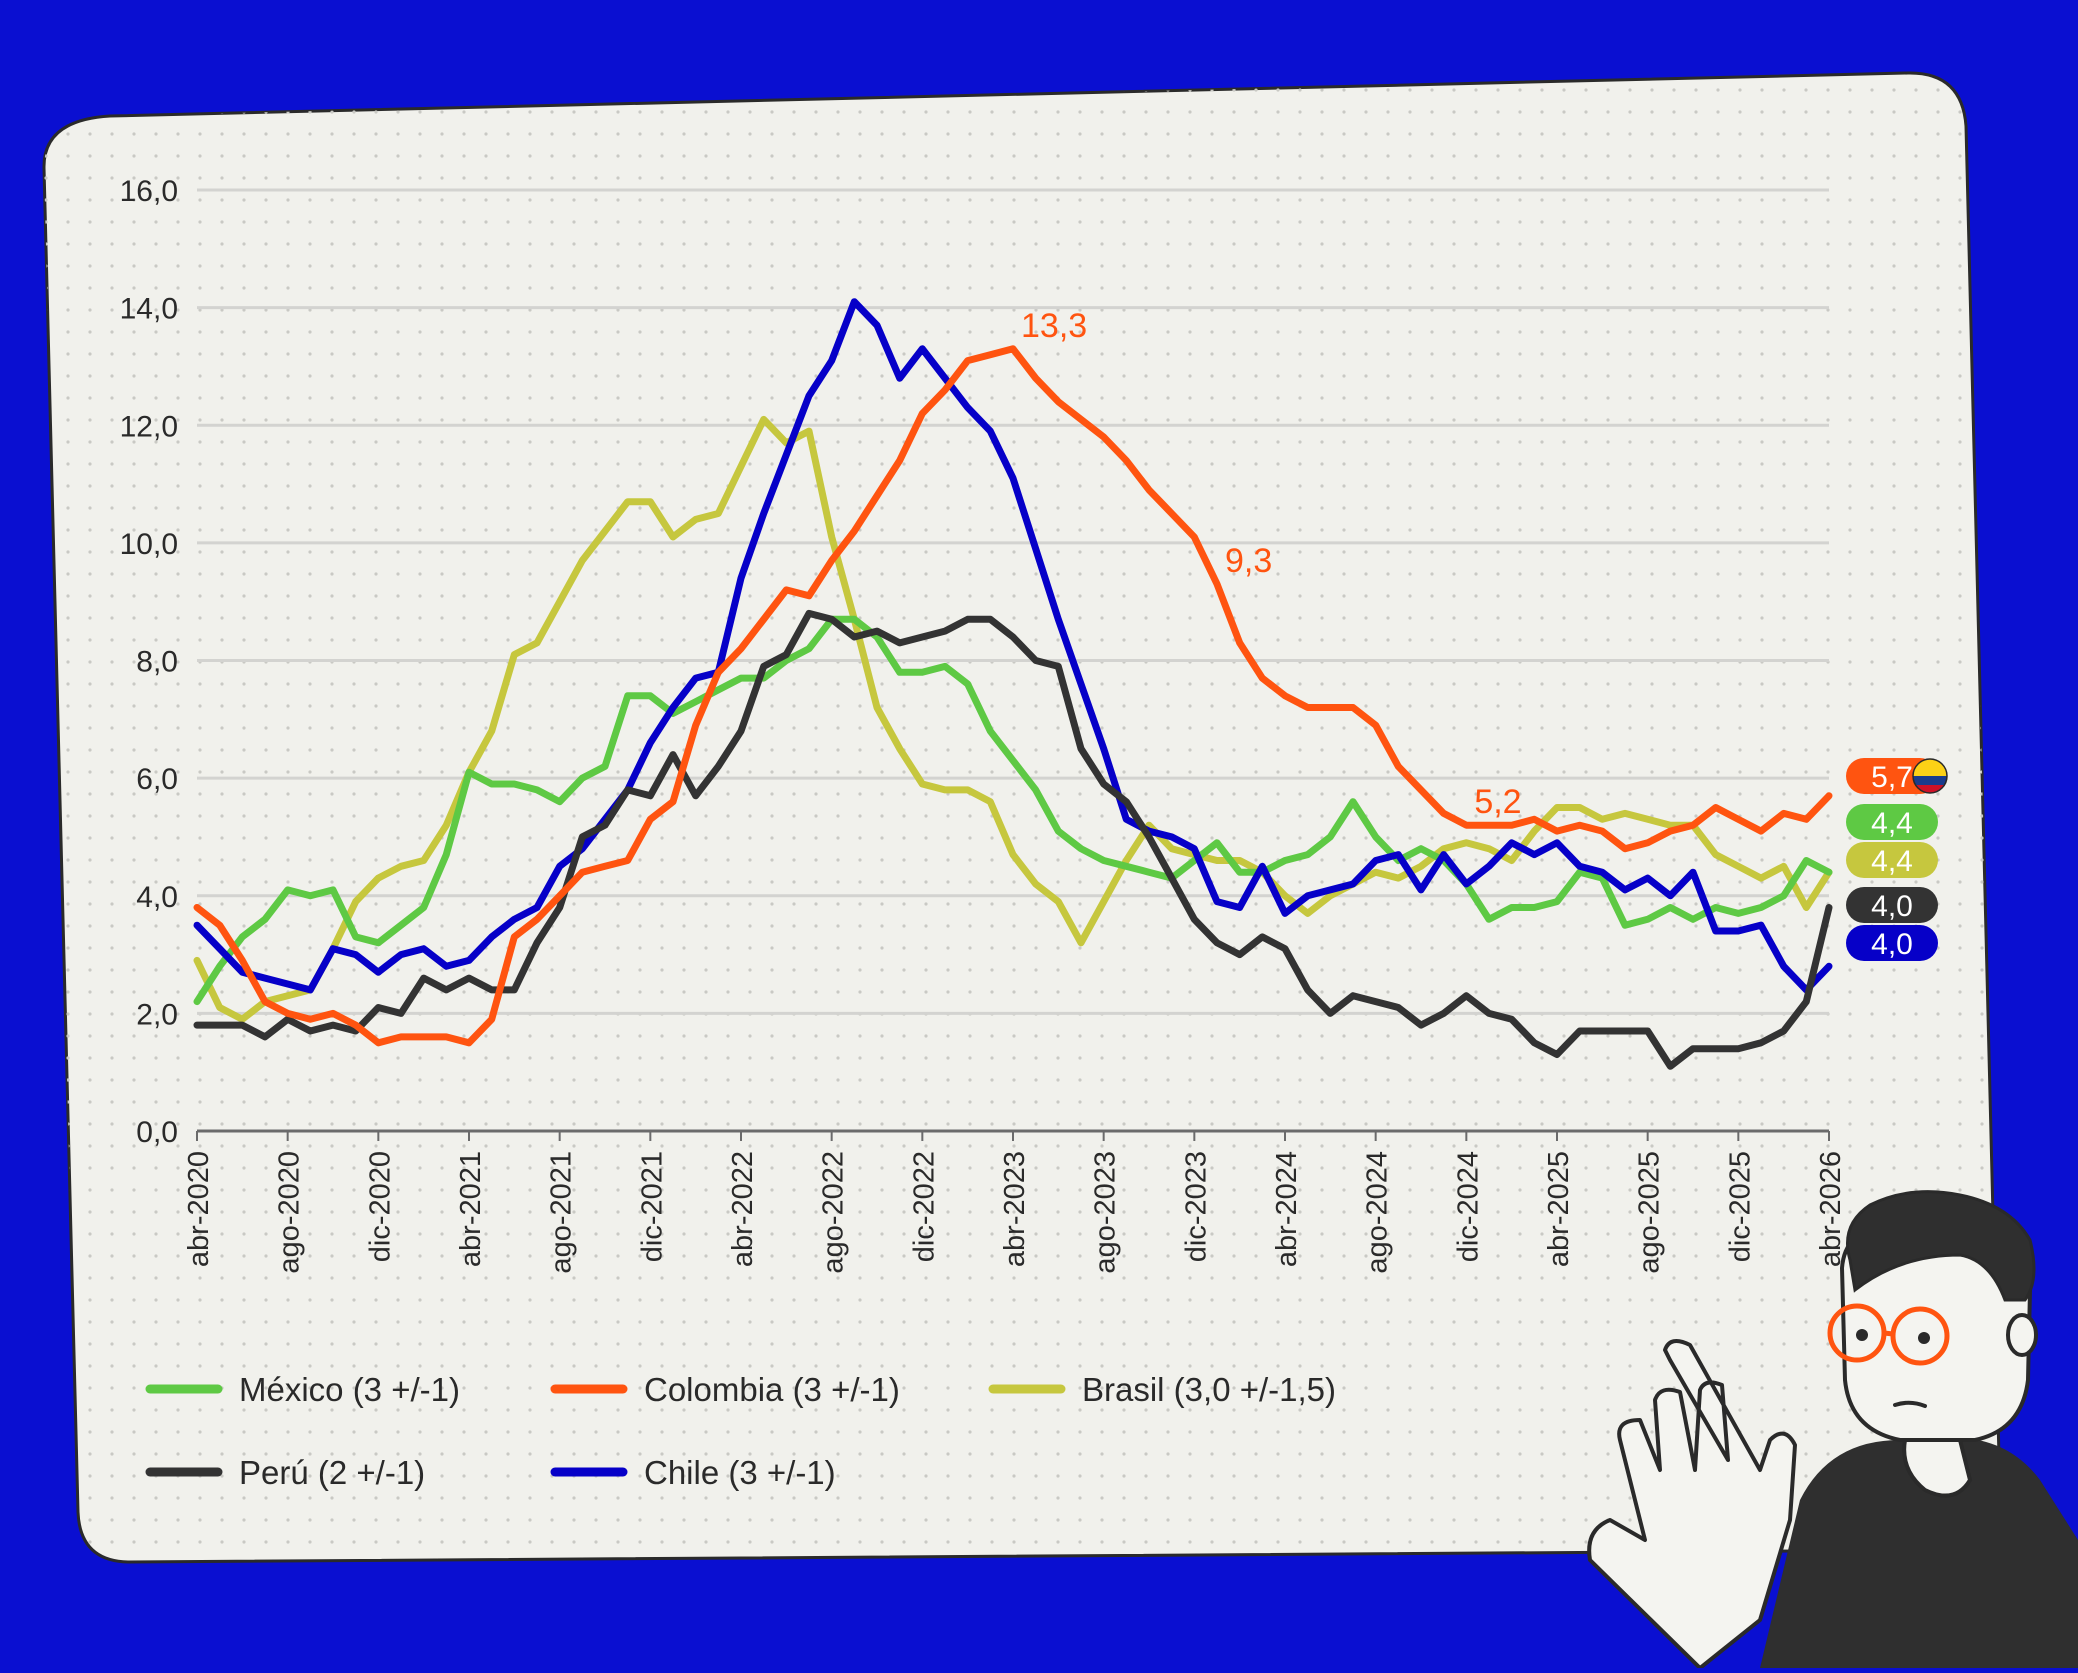 Image resolution: width=2078 pixels, height=1673 pixels. I want to click on y-tick-label: 8,0, so click(157, 662).